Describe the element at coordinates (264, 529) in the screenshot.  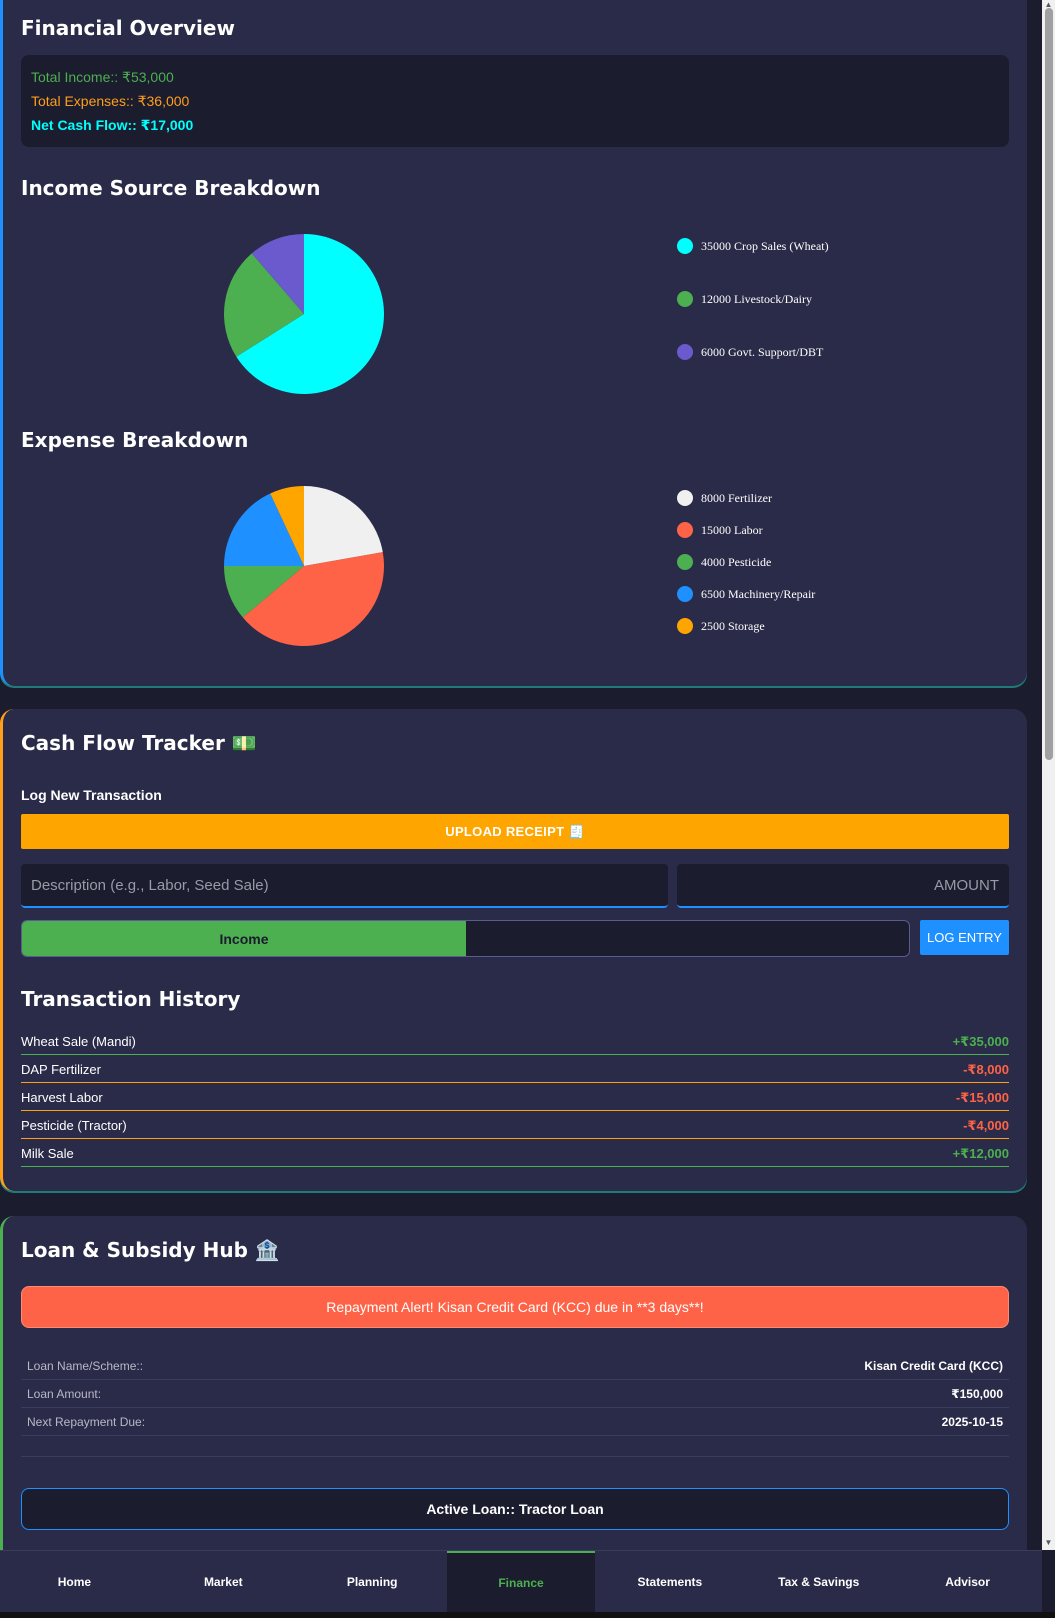
I see `expense-slice-machinery-repair` at that location.